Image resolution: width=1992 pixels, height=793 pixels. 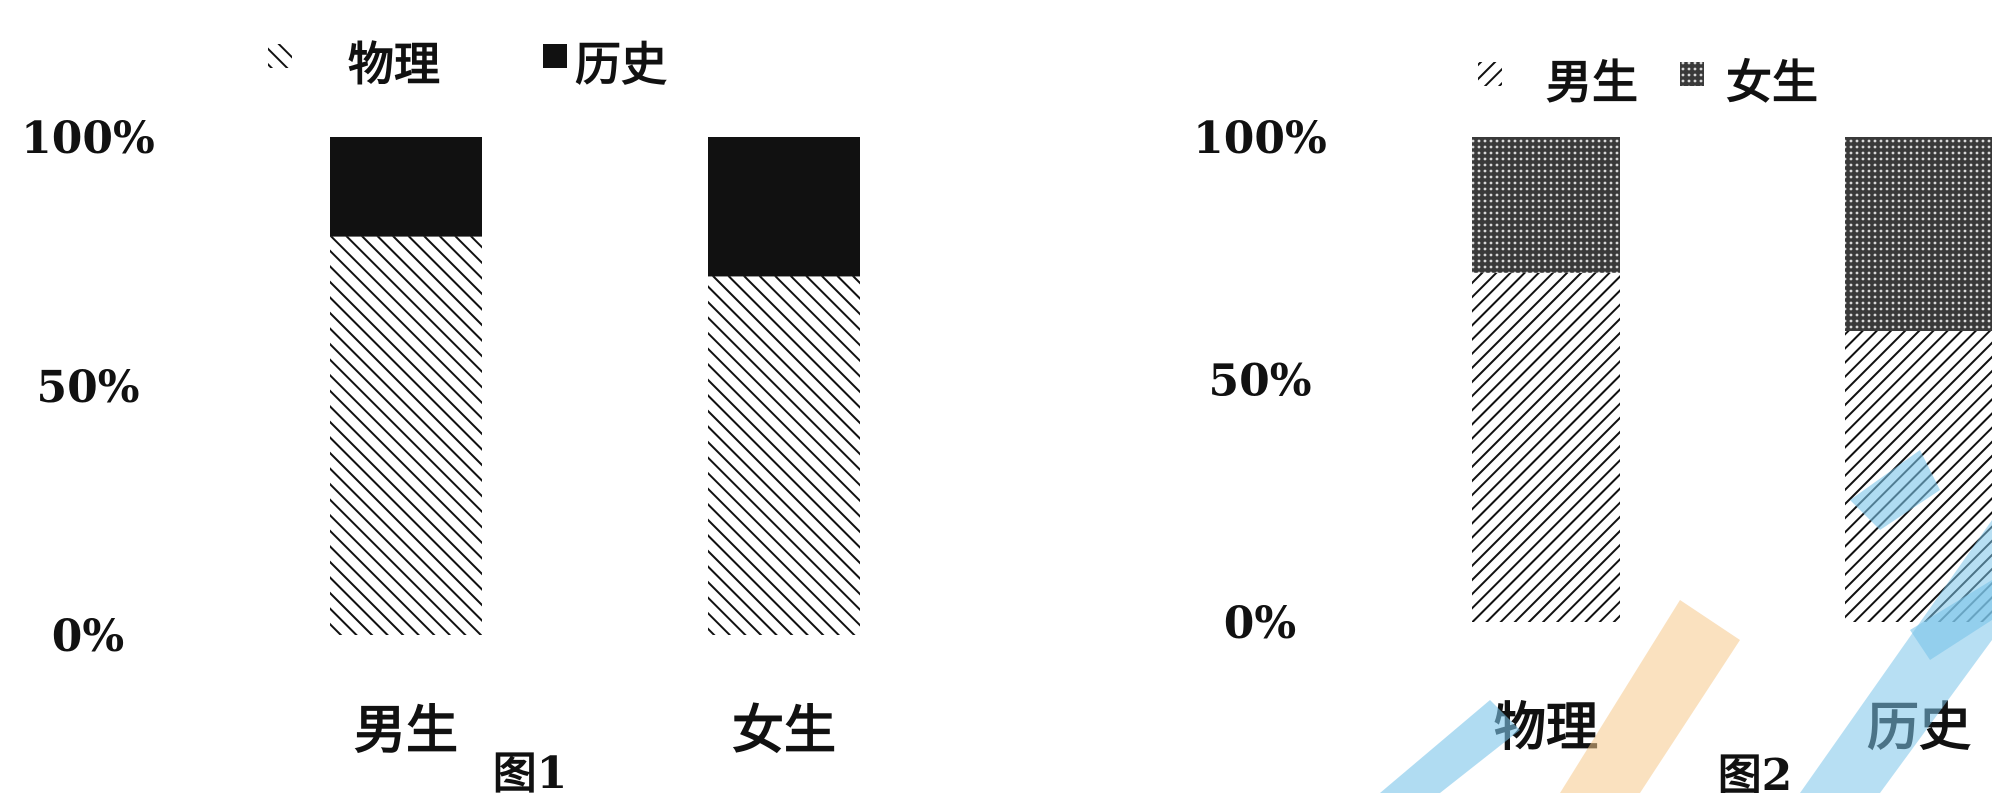 What do you see at coordinates (1918, 476) in the screenshot?
I see `bar-历史-男生` at bounding box center [1918, 476].